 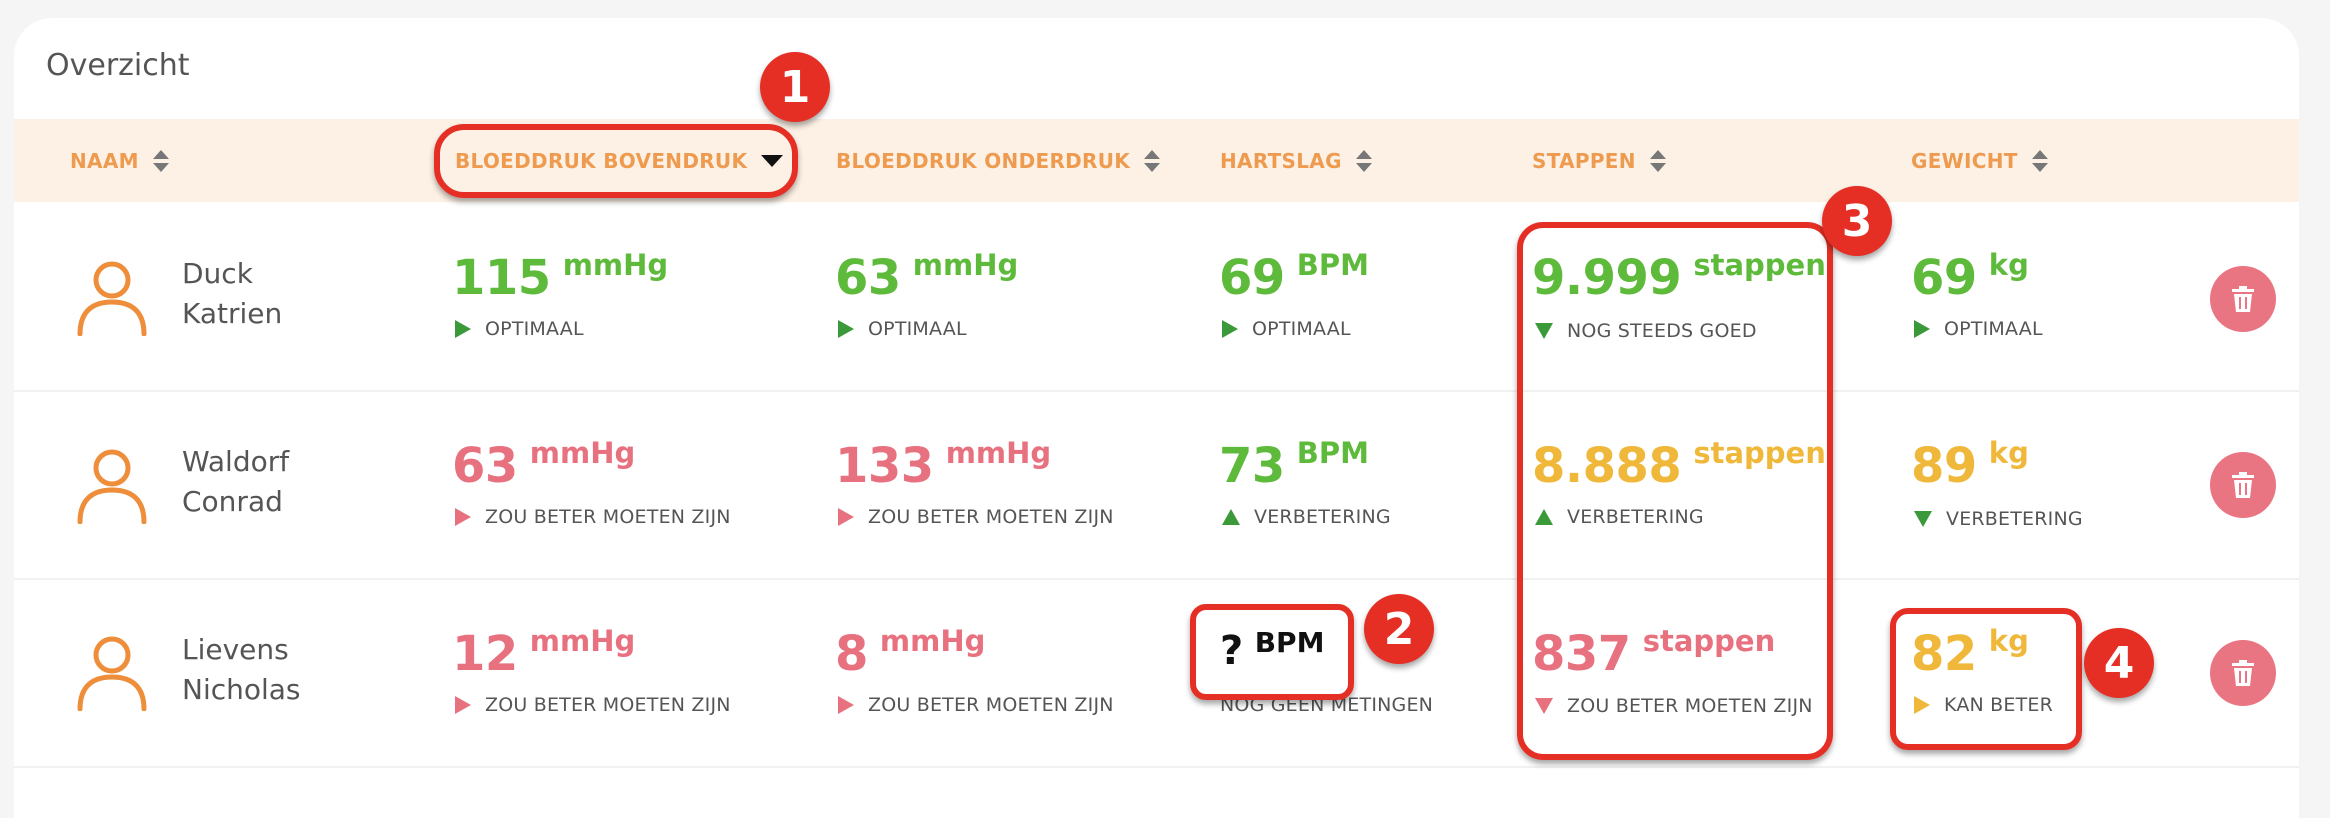 What do you see at coordinates (236, 461) in the screenshot?
I see `first-name: Waldorf` at bounding box center [236, 461].